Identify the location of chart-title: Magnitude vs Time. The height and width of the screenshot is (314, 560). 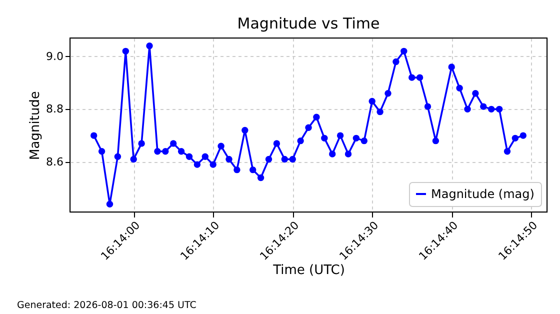
(308, 23).